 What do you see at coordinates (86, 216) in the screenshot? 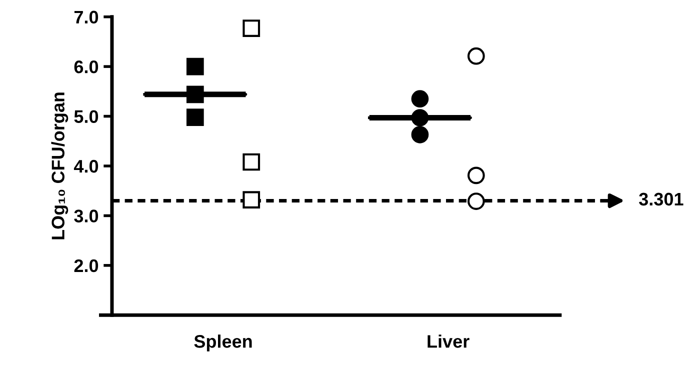
I see `y-tick-label: 3.0` at bounding box center [86, 216].